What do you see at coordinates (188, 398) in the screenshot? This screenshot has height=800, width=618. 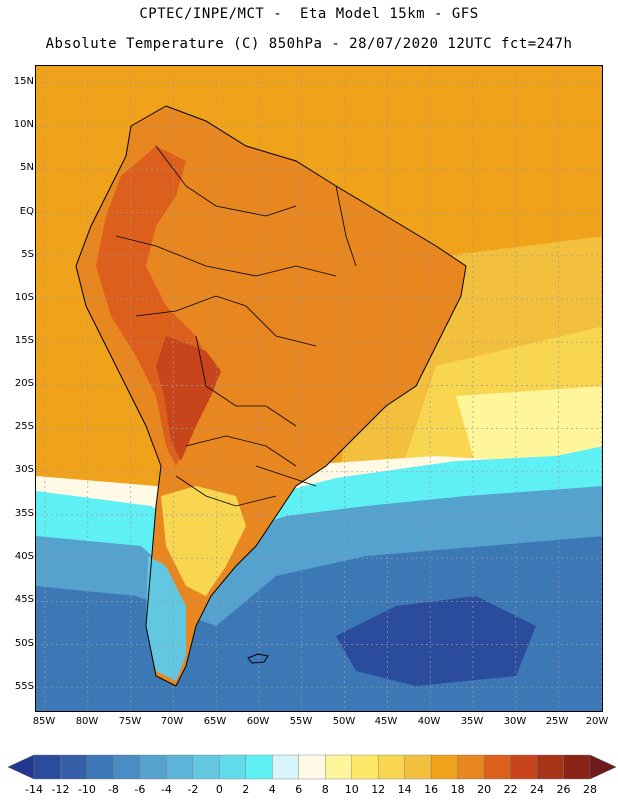 I see `bolivia-hot-core` at bounding box center [188, 398].